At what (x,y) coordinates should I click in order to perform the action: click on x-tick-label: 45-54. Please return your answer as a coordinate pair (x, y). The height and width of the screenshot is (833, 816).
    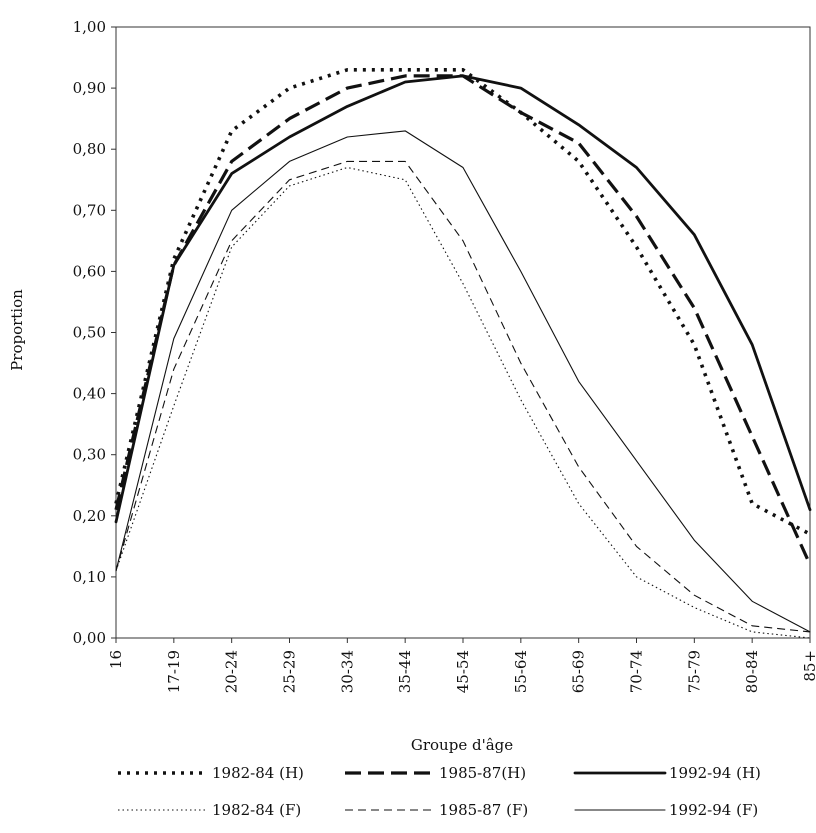
    Looking at the image, I should click on (463, 671).